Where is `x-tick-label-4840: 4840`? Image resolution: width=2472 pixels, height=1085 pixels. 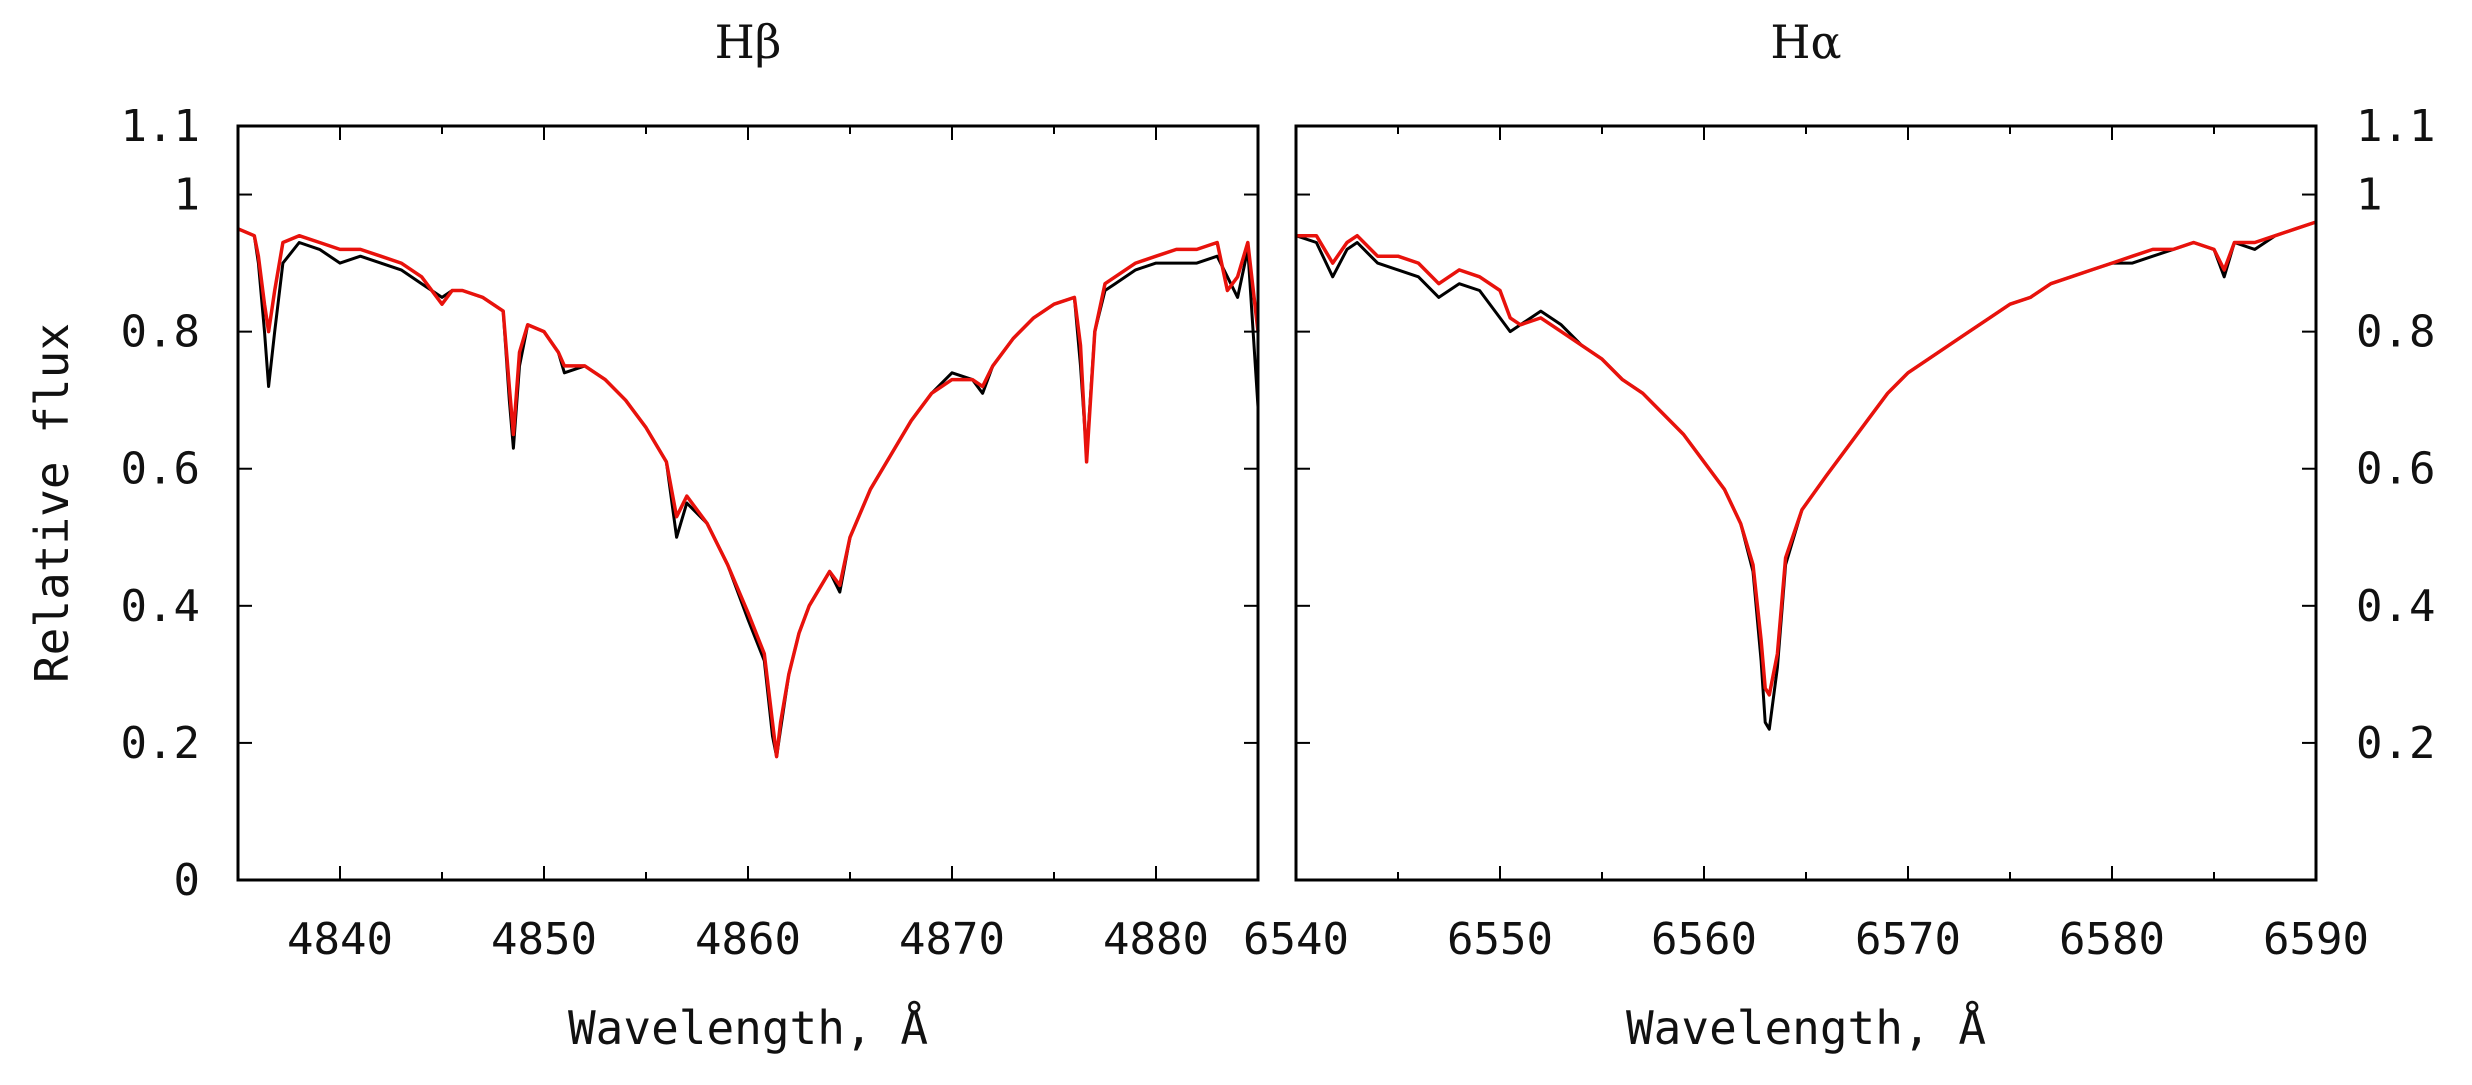
x-tick-label-4840: 4840 is located at coordinates (340, 939).